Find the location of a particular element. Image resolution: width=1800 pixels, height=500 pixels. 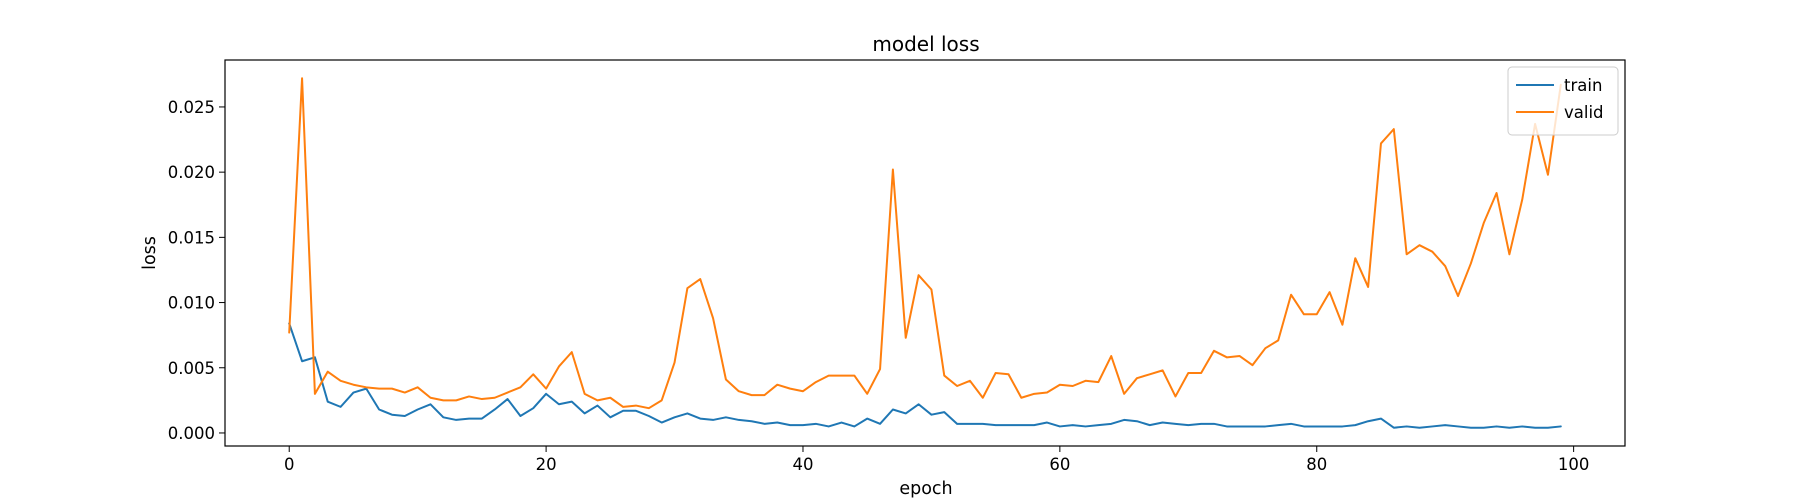

x-tick-label: 20 is located at coordinates (546, 464).